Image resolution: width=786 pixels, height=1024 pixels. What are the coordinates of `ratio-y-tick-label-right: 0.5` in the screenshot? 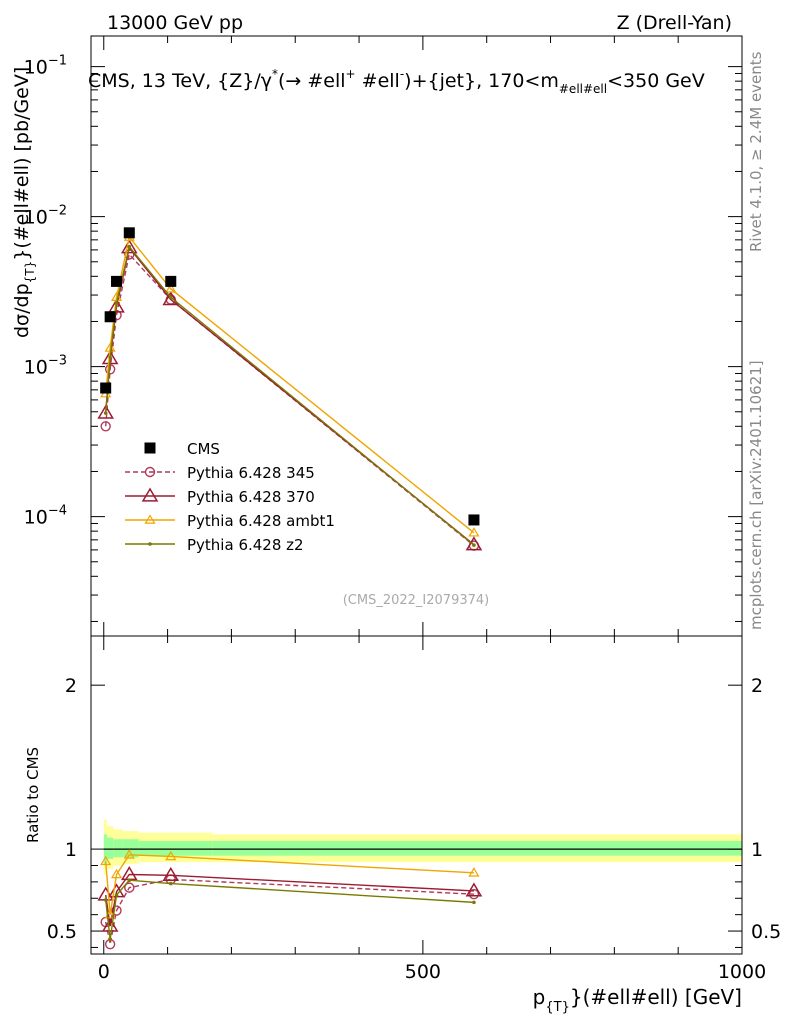 It's located at (766, 932).